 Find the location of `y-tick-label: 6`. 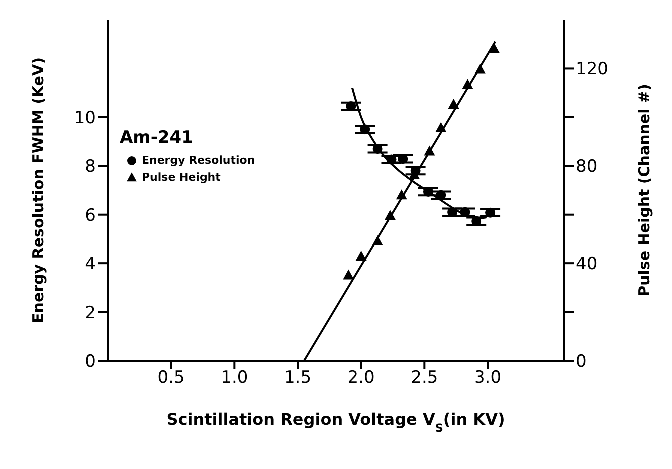

y-tick-label: 6 is located at coordinates (90, 216).